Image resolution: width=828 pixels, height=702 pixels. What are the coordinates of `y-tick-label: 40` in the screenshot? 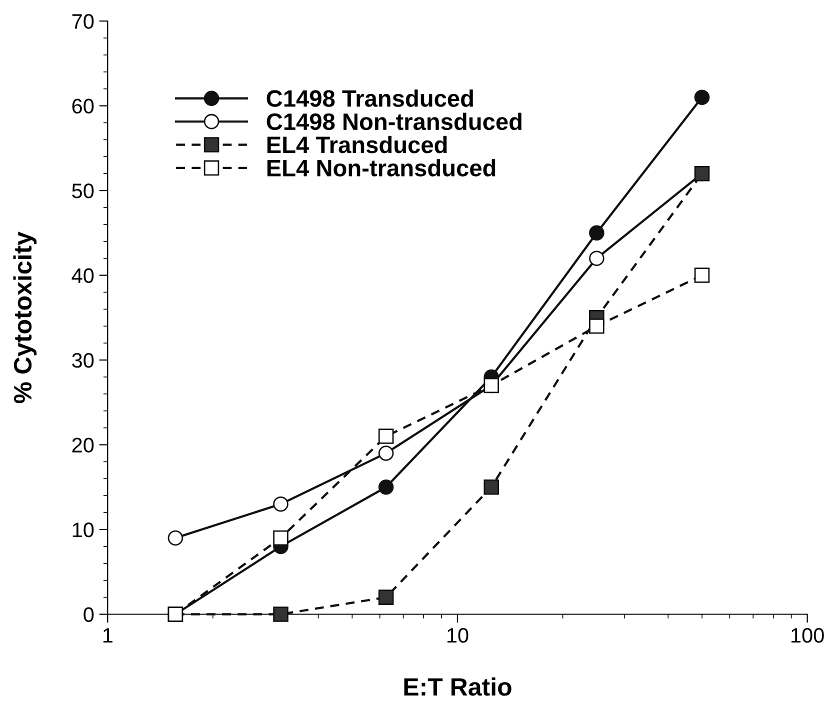 It's located at (83, 276).